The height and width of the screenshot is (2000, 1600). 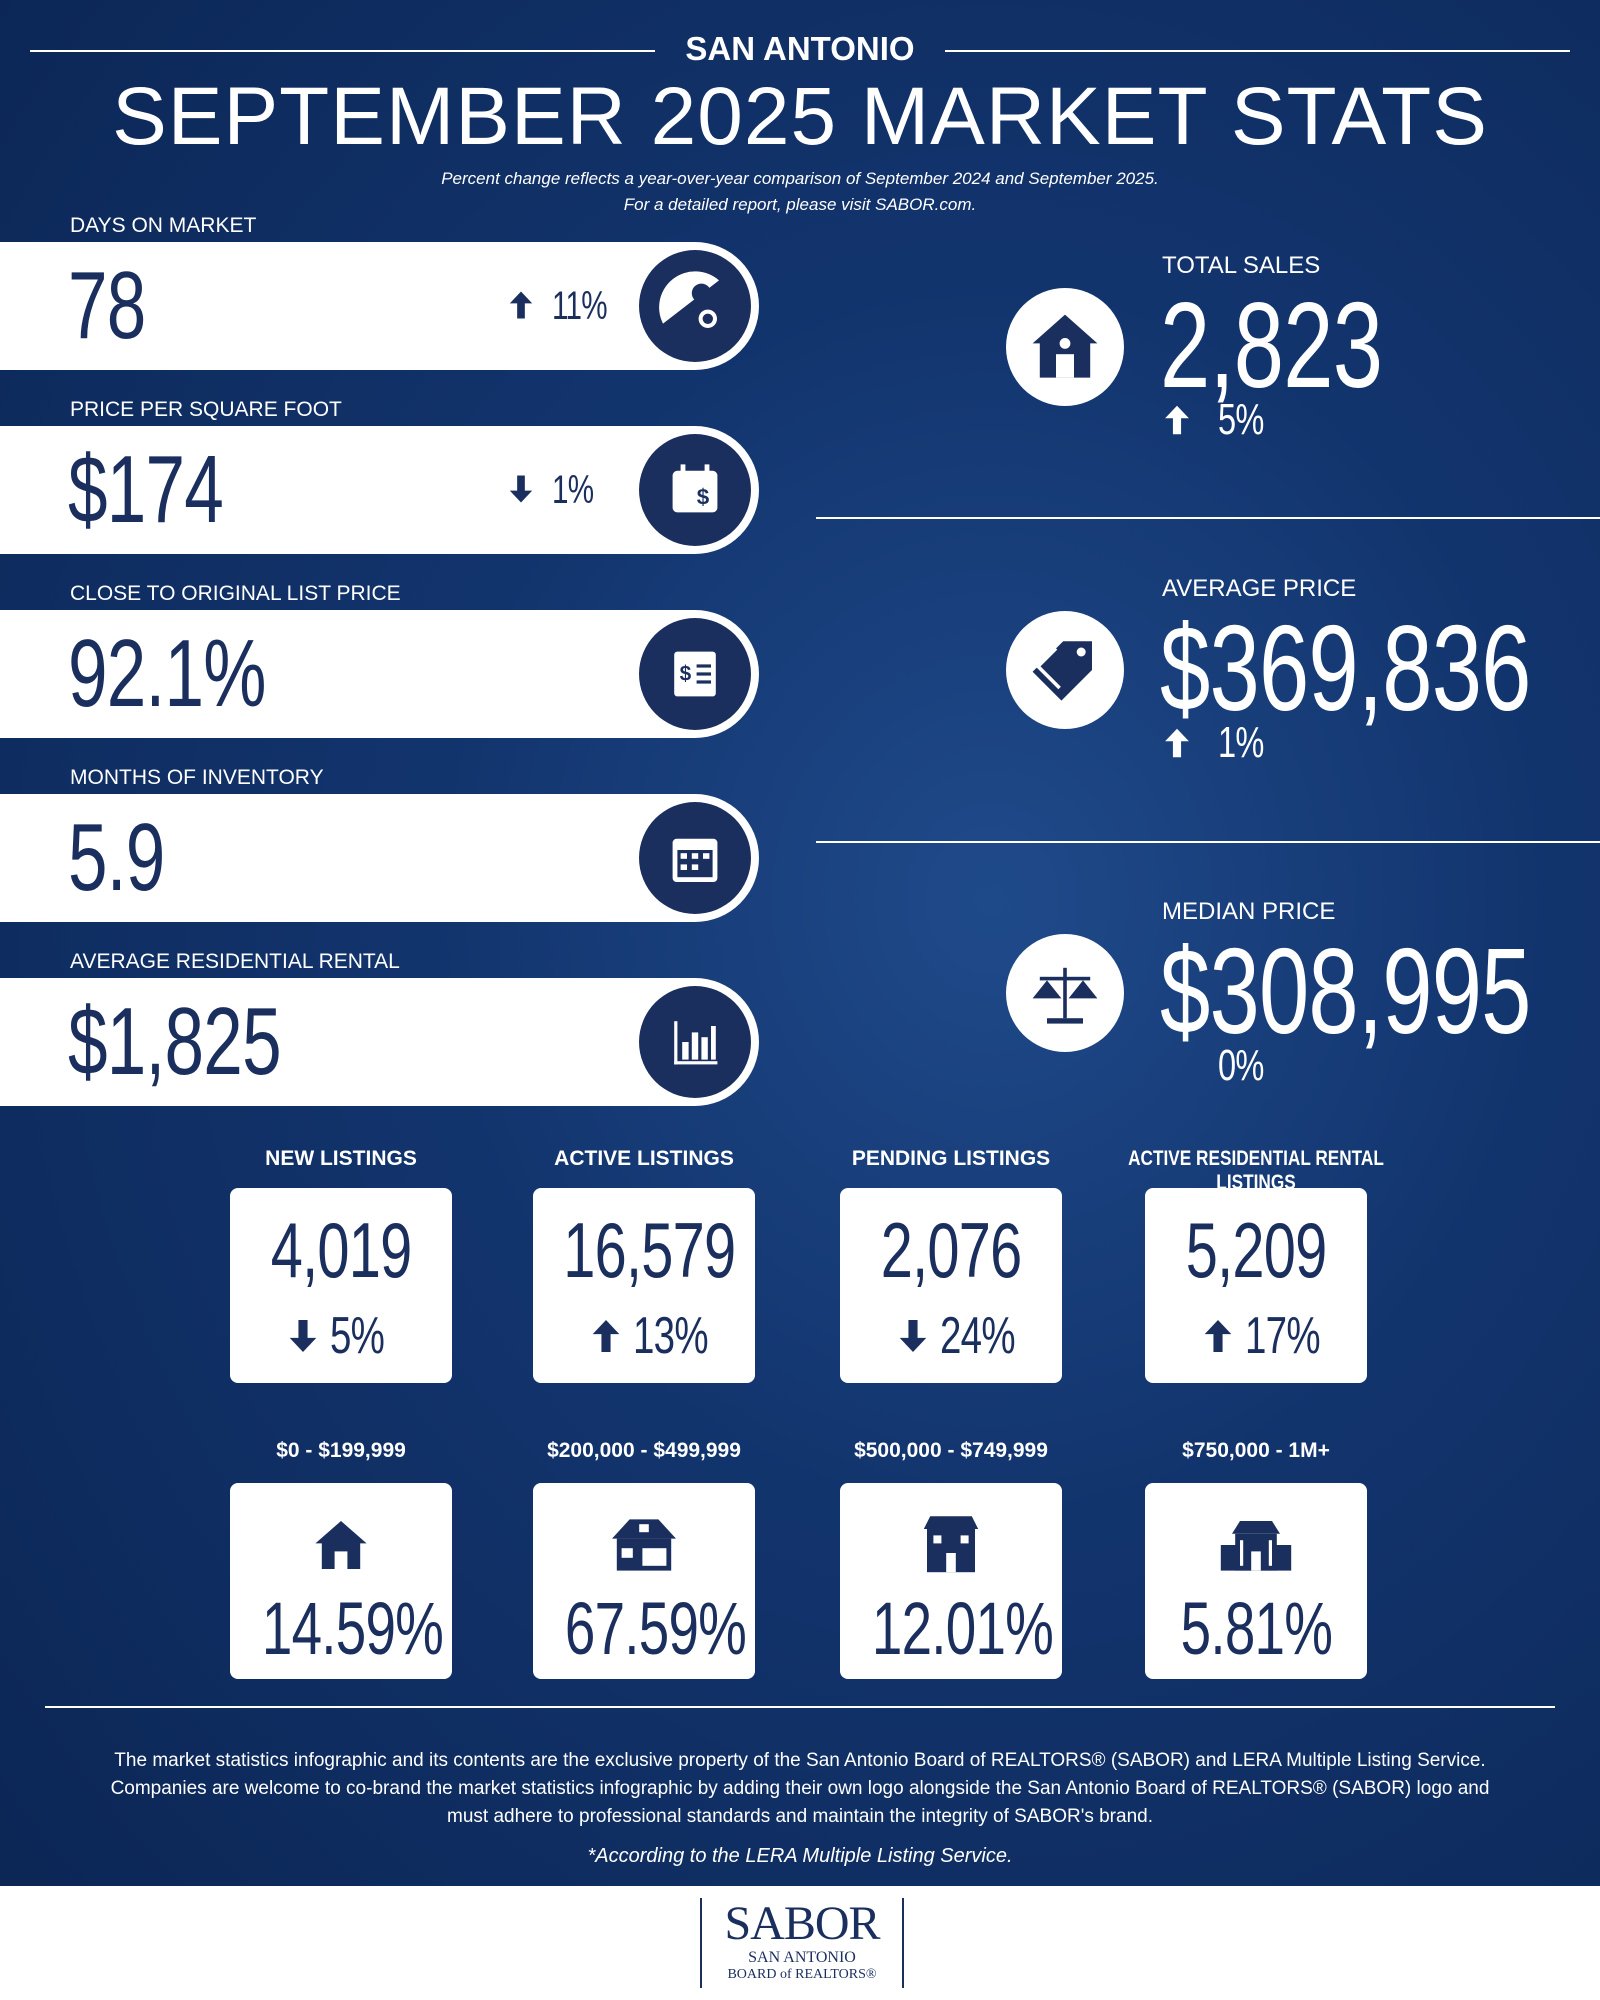 I want to click on listing-value-text: 5,209, so click(x=1256, y=1250).